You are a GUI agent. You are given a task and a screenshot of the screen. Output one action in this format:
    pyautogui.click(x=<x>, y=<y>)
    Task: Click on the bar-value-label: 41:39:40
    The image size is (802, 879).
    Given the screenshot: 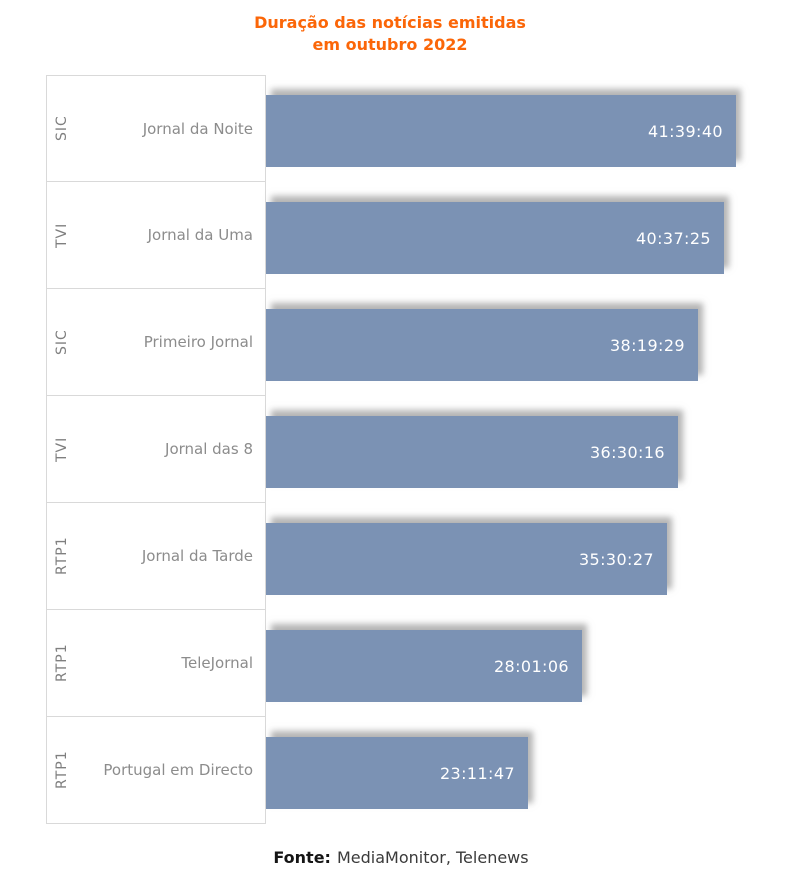 What is the action you would take?
    pyautogui.click(x=685, y=131)
    